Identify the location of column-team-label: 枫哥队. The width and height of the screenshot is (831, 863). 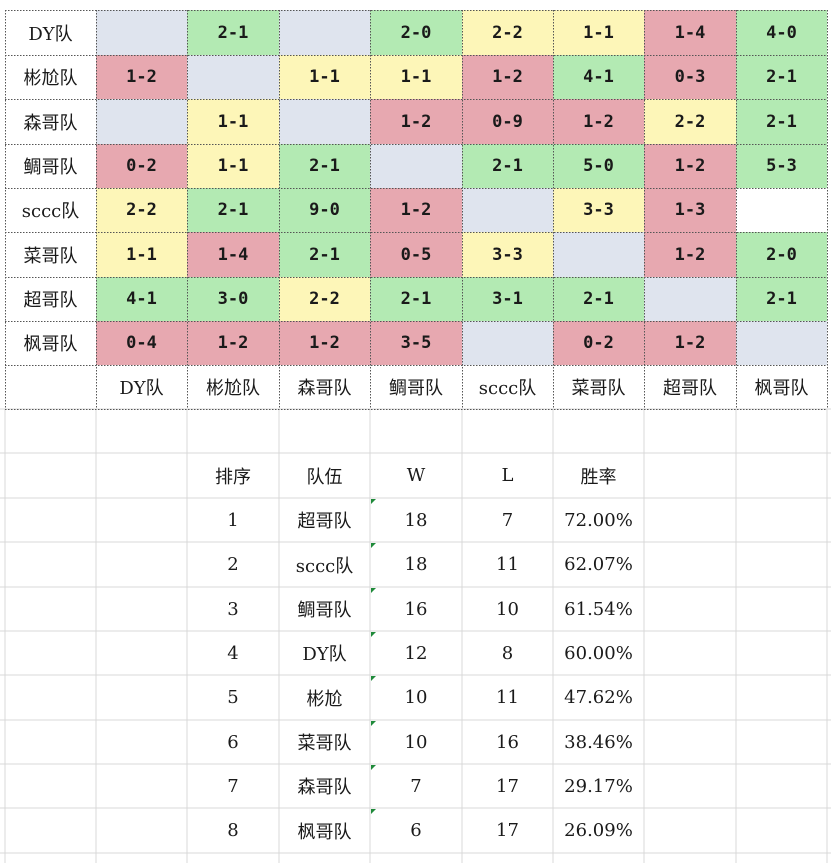
(781, 388).